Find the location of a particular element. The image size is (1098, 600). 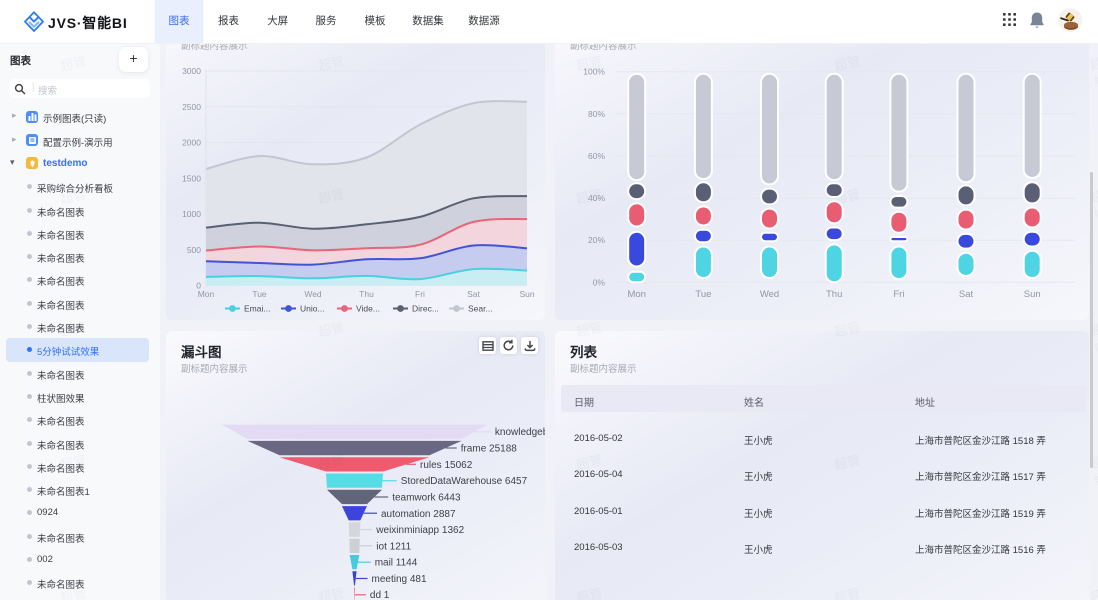

svg-text: StoredDataWarehouse 6457 is located at coordinates (464, 481).